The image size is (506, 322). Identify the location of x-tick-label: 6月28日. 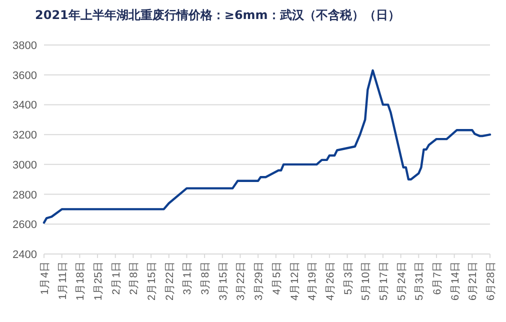
(491, 281).